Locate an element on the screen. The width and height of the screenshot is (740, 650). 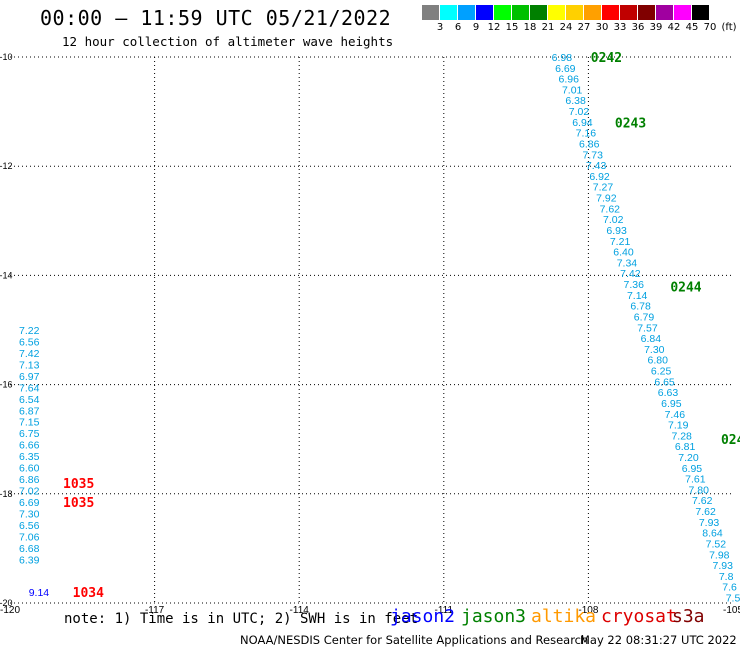
wave-height-value: 7.34 is located at coordinates (627, 263).